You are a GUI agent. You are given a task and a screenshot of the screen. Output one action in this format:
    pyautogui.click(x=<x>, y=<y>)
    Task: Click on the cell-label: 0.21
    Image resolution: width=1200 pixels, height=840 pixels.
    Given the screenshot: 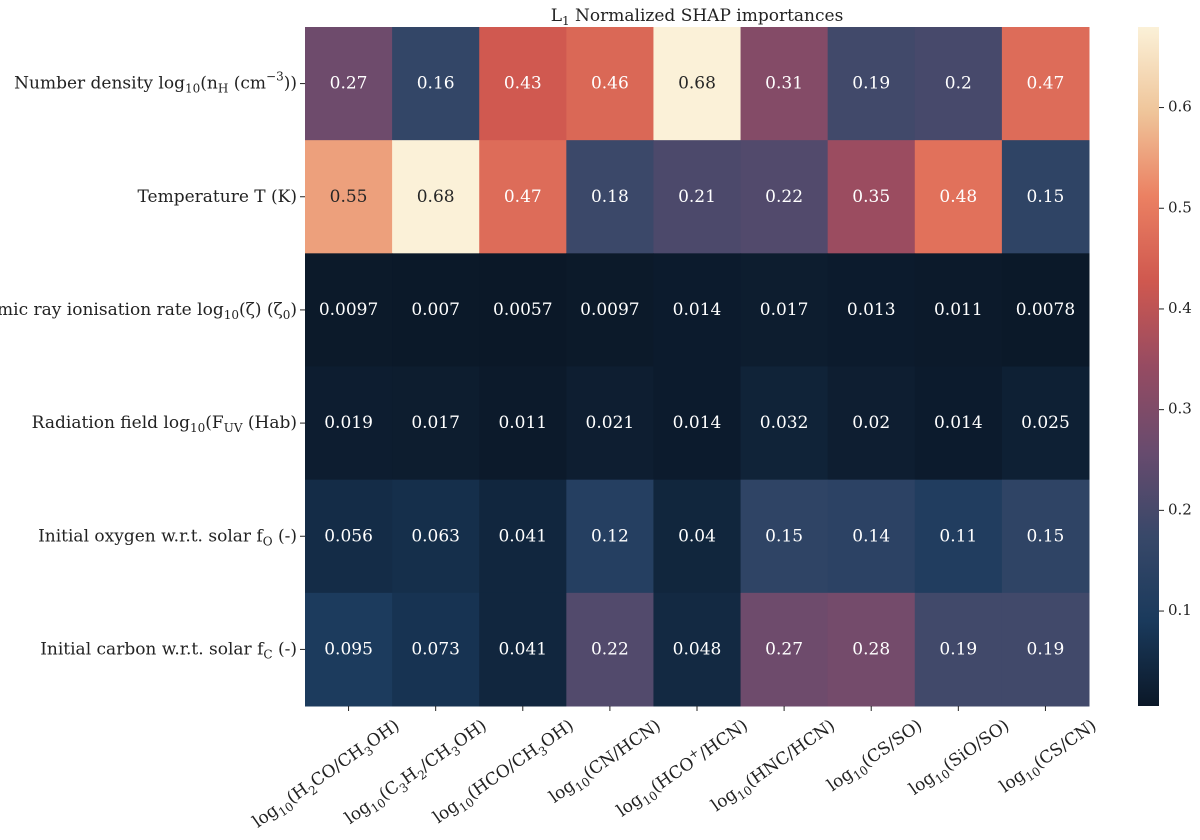 What is the action you would take?
    pyautogui.click(x=697, y=196)
    